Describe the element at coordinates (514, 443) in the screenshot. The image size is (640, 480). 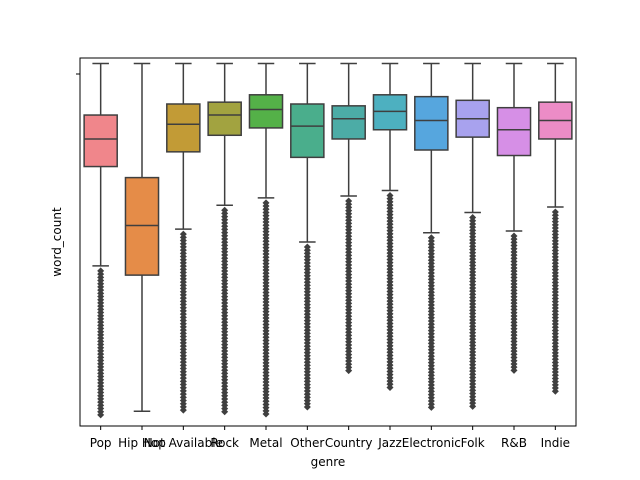
I see `x-tick-label: R&B` at that location.